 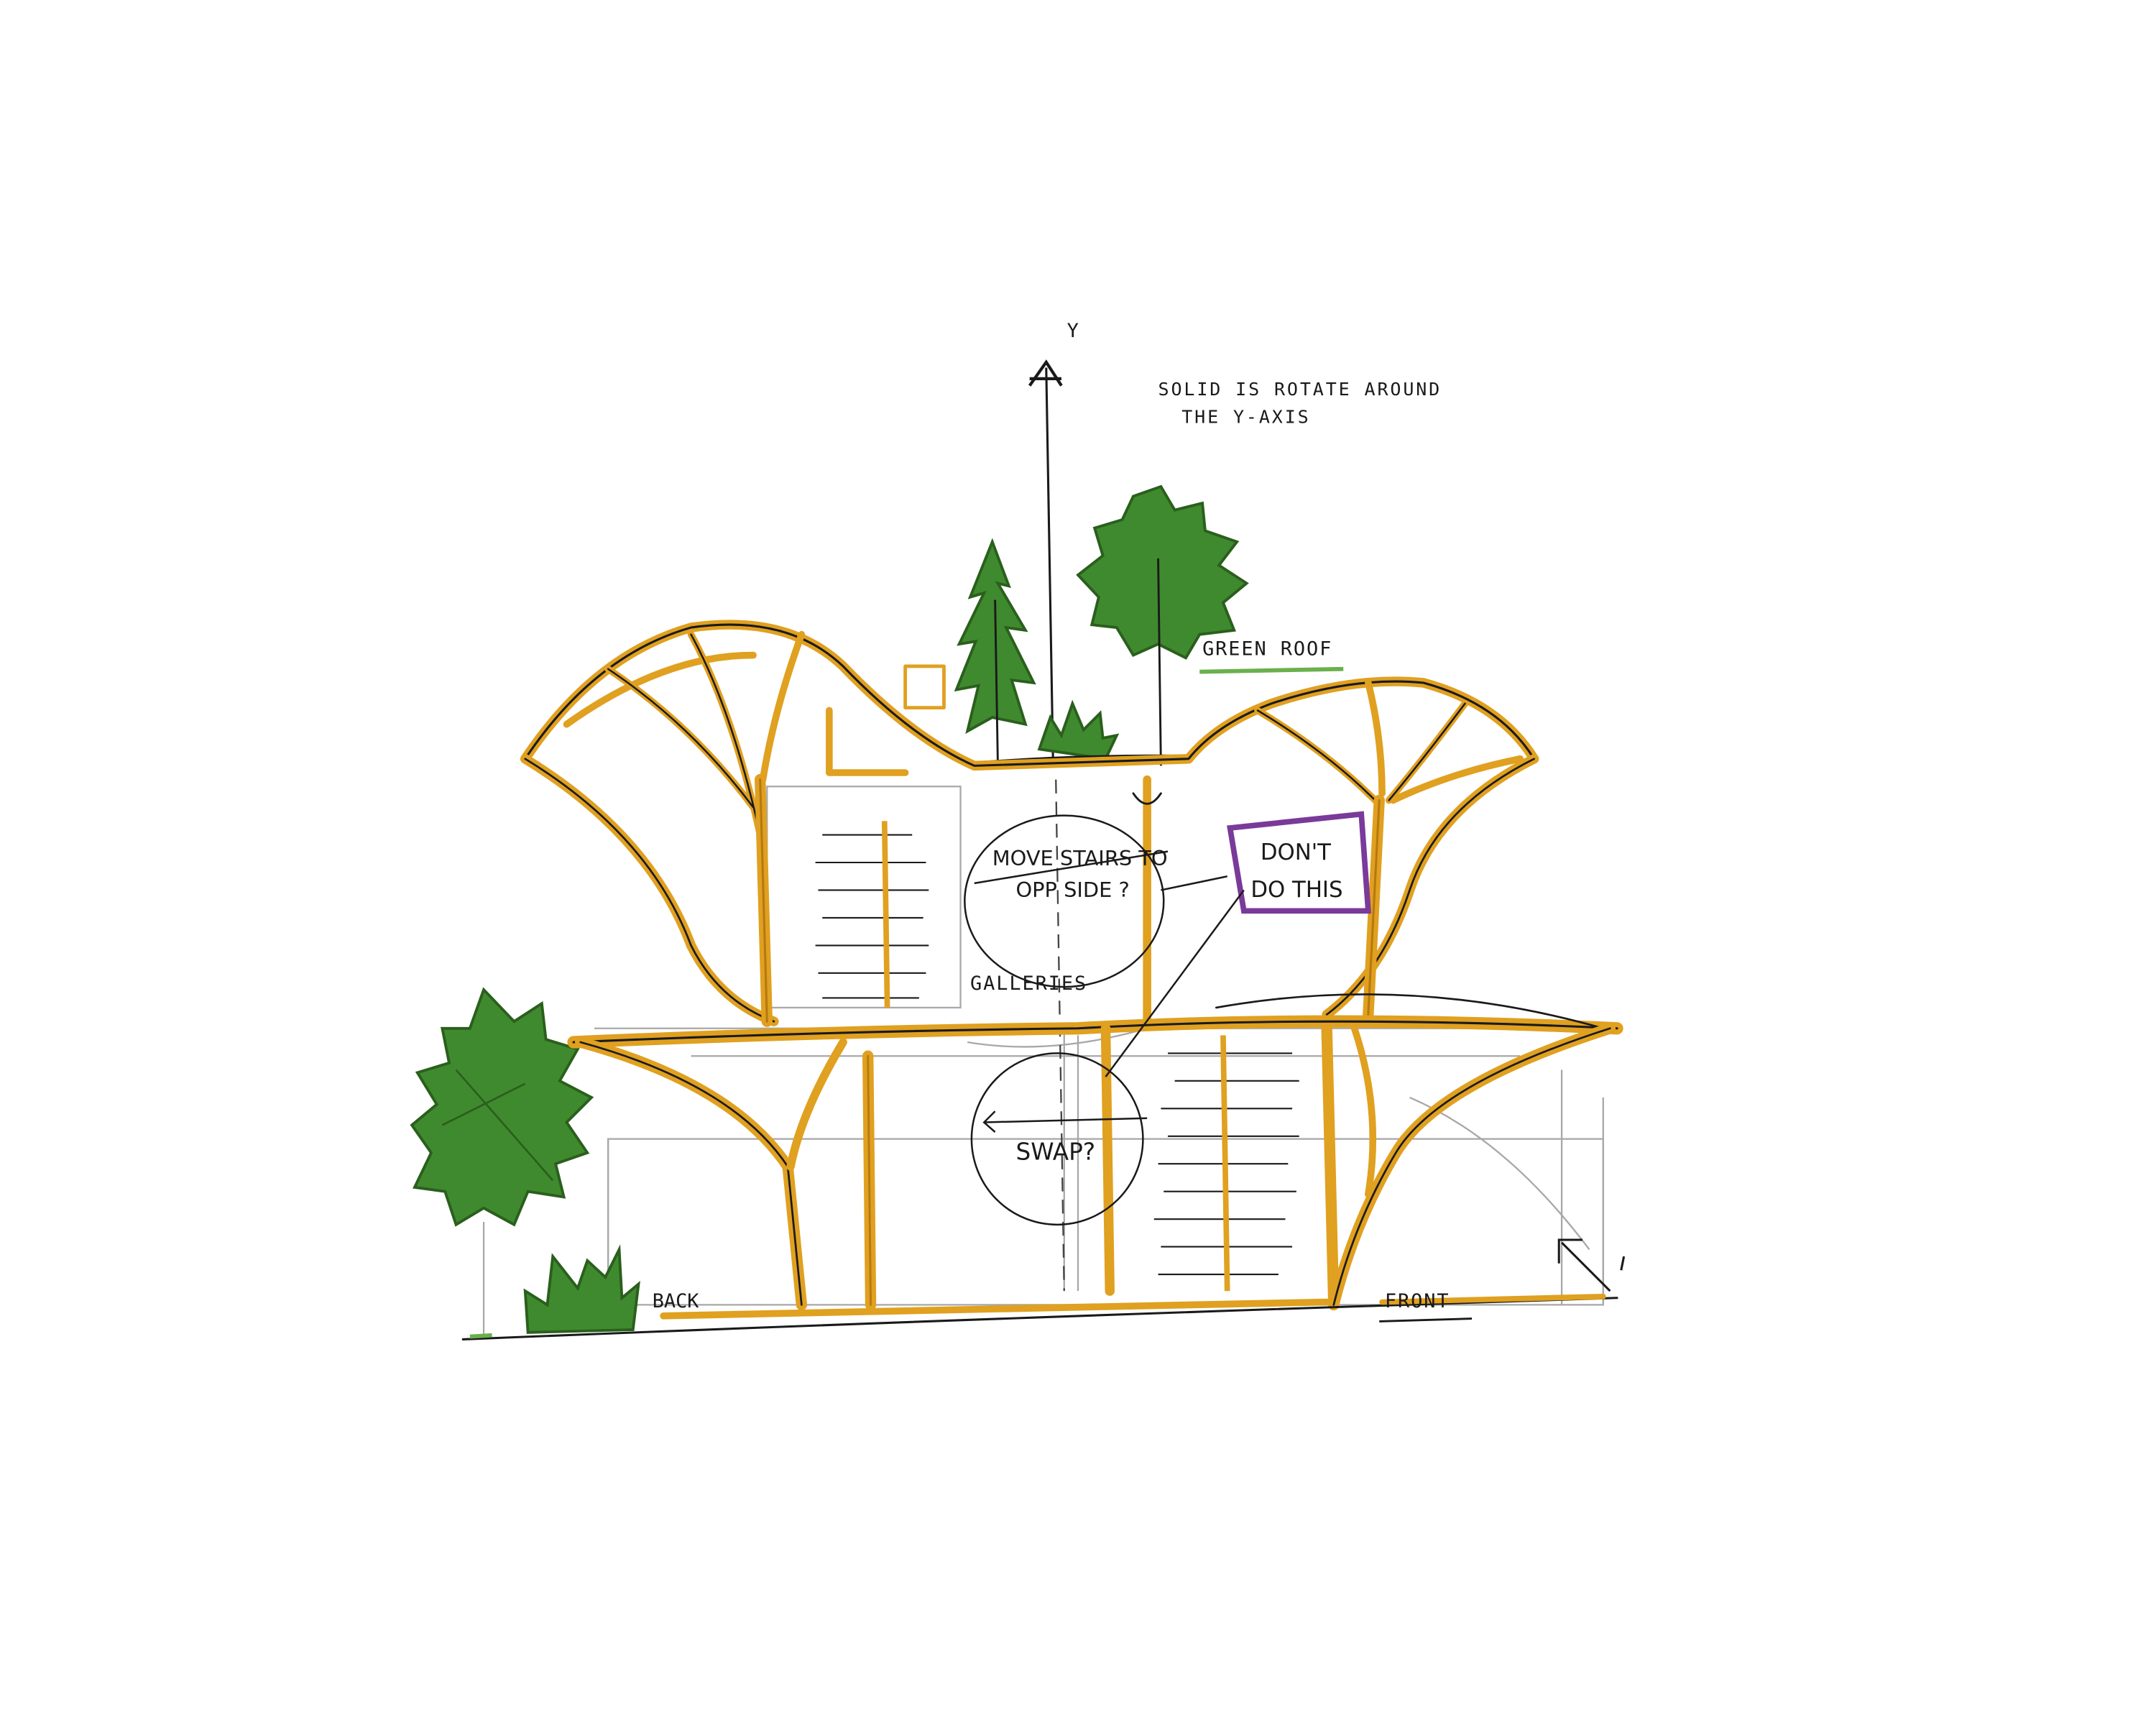 What do you see at coordinates (480, 1336) in the screenshot?
I see `ground-green-tick` at bounding box center [480, 1336].